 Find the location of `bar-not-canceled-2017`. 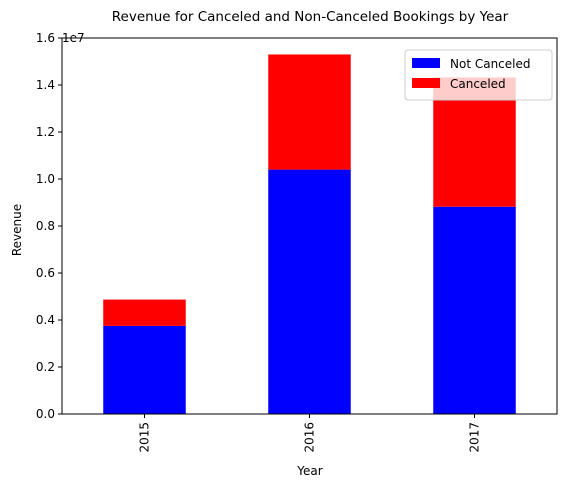

bar-not-canceled-2017 is located at coordinates (474, 310).